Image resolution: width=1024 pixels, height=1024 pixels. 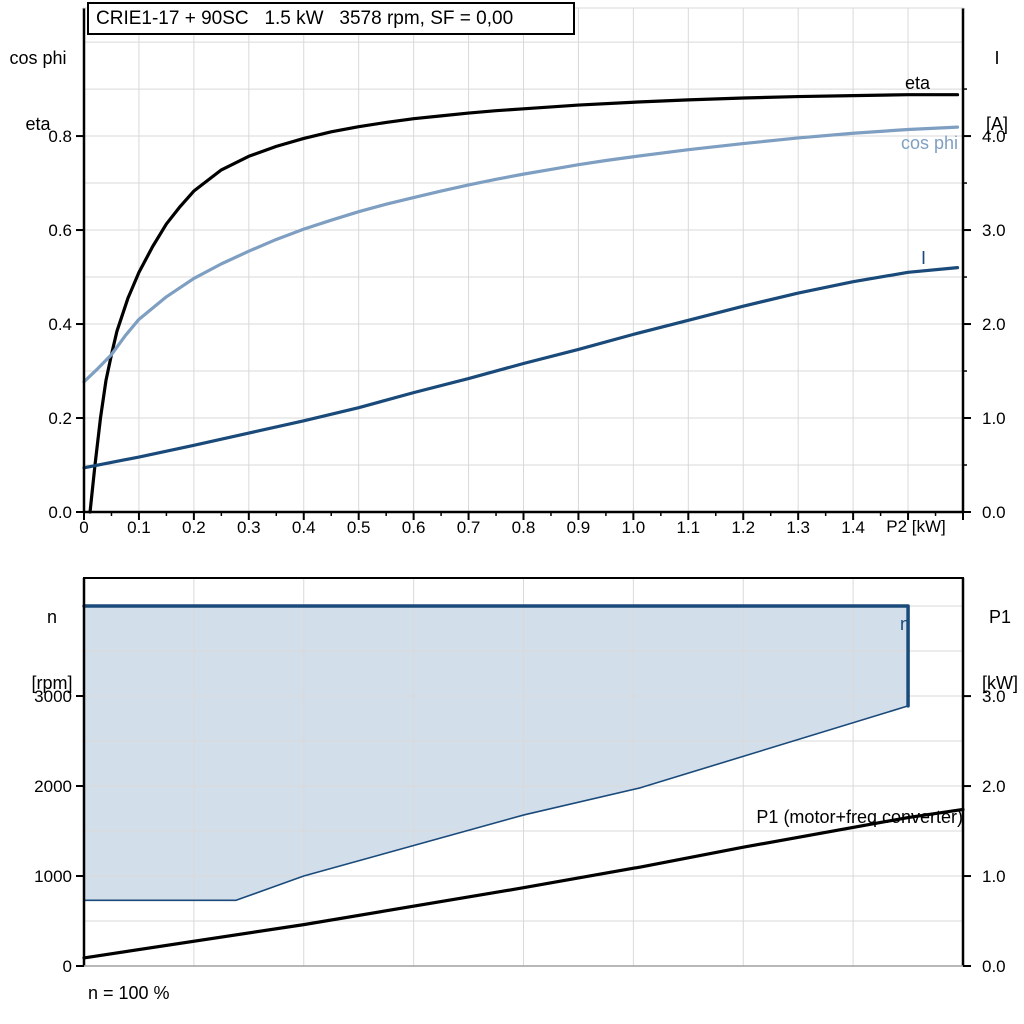 I want to click on chart1-p1-curve, so click(x=523, y=883).